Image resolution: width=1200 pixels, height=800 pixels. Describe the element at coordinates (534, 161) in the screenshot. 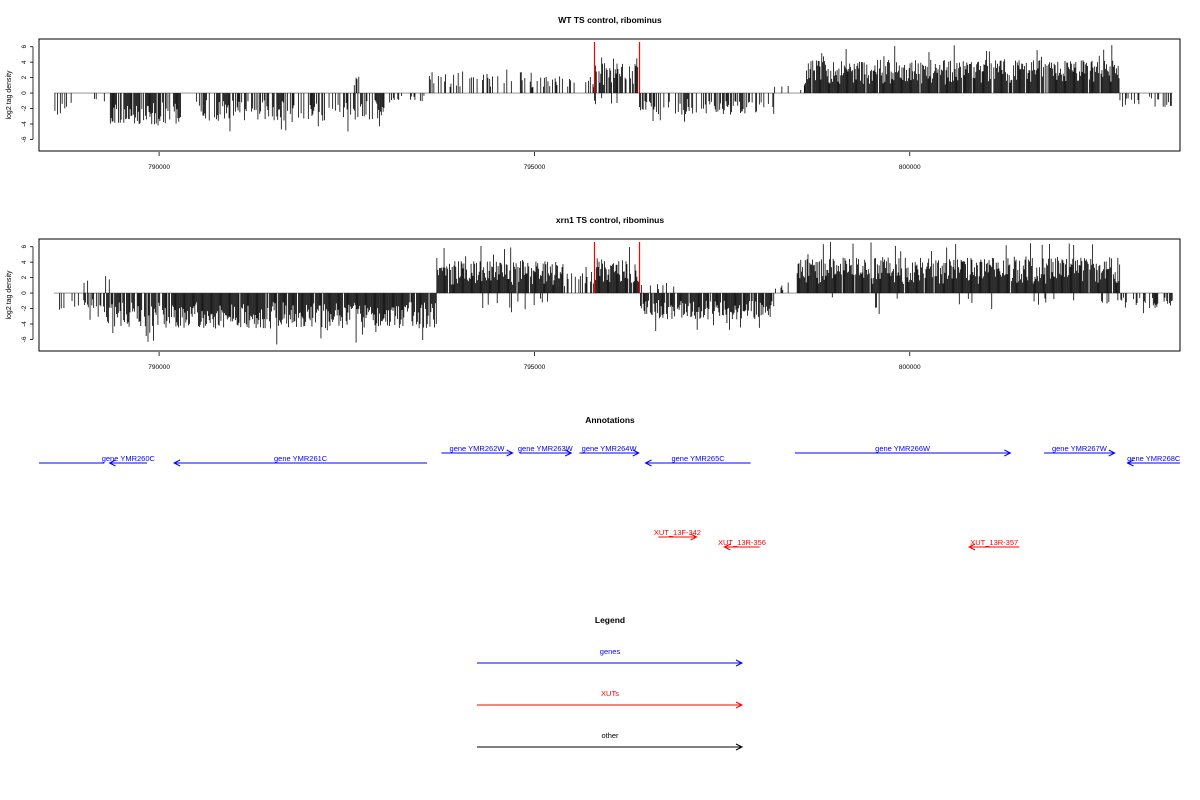

I see `x-axis-wt: 790000 795000 800000` at that location.